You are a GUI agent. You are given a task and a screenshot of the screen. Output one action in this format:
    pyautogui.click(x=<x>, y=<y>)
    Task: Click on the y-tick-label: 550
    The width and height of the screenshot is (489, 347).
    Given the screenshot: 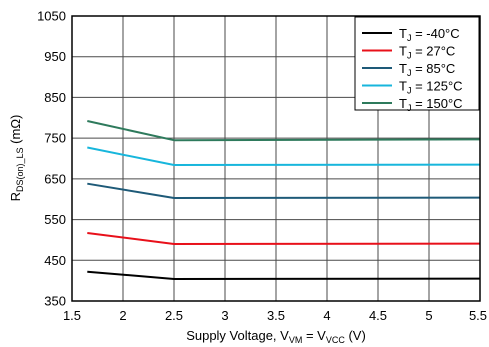 What is the action you would take?
    pyautogui.click(x=55, y=219)
    